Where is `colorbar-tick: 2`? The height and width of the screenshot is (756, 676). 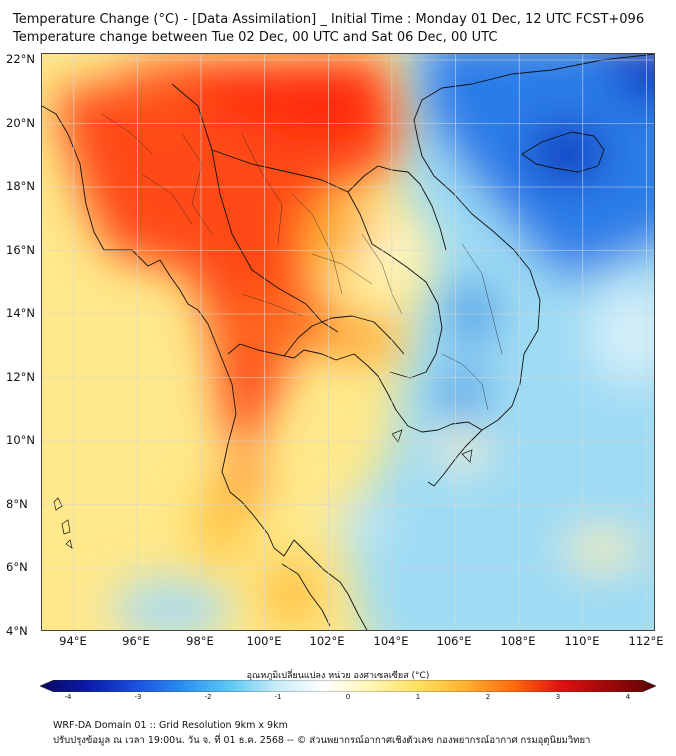
colorbar-tick: 2 is located at coordinates (488, 697).